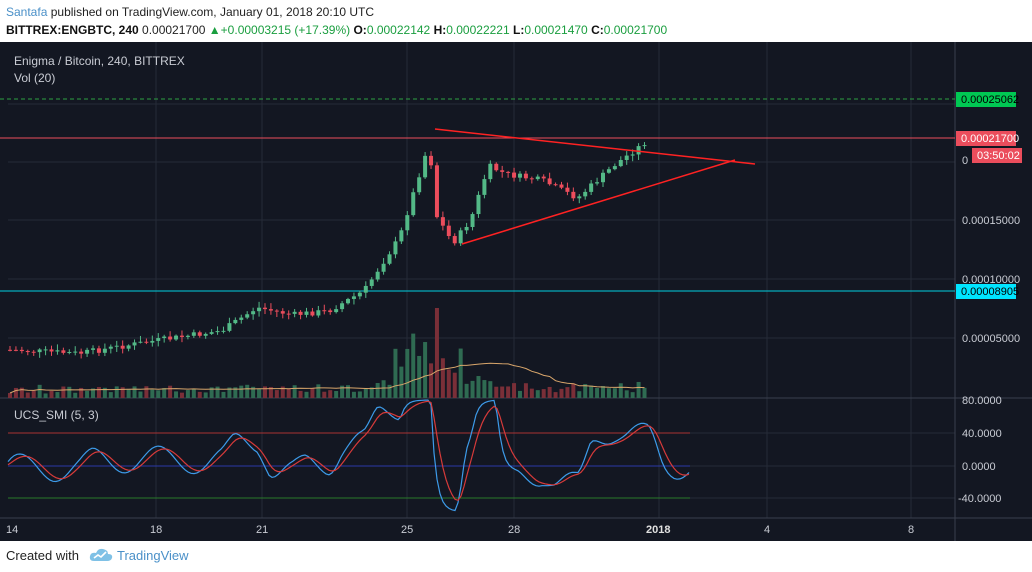 The height and width of the screenshot is (572, 1032). Describe the element at coordinates (348, 451) in the screenshot. I see `smi-d-line` at that location.